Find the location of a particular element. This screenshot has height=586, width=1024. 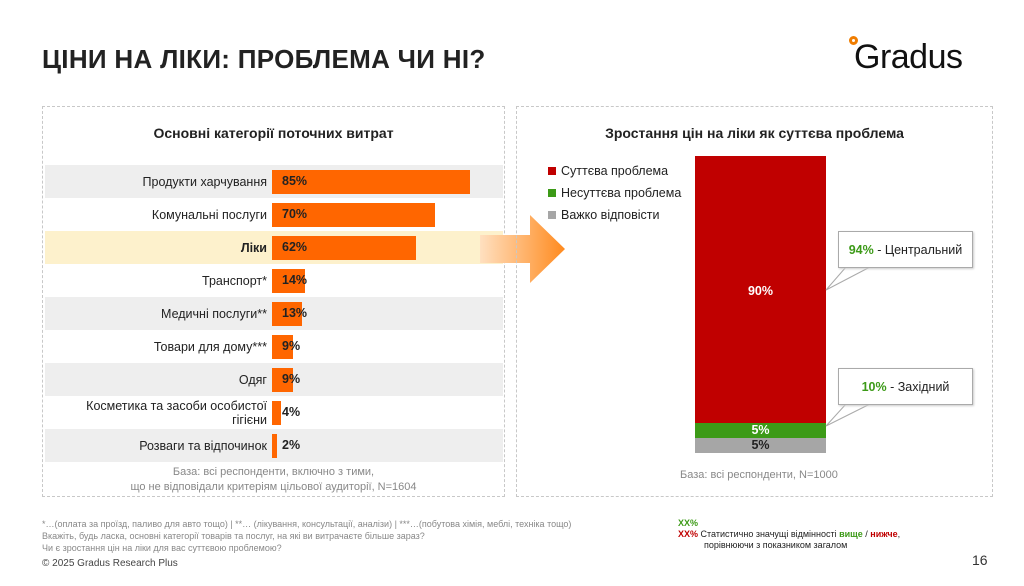

sig-text-2: порівнюючи з показником загалом is located at coordinates (776, 545).